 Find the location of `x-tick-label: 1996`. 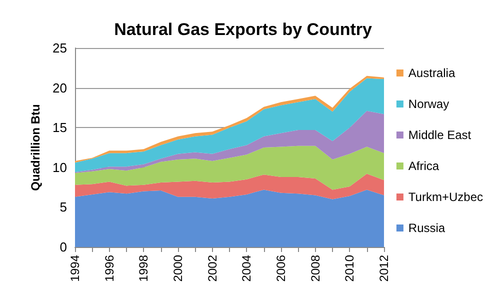

x-tick-label: 1996 is located at coordinates (109, 268).